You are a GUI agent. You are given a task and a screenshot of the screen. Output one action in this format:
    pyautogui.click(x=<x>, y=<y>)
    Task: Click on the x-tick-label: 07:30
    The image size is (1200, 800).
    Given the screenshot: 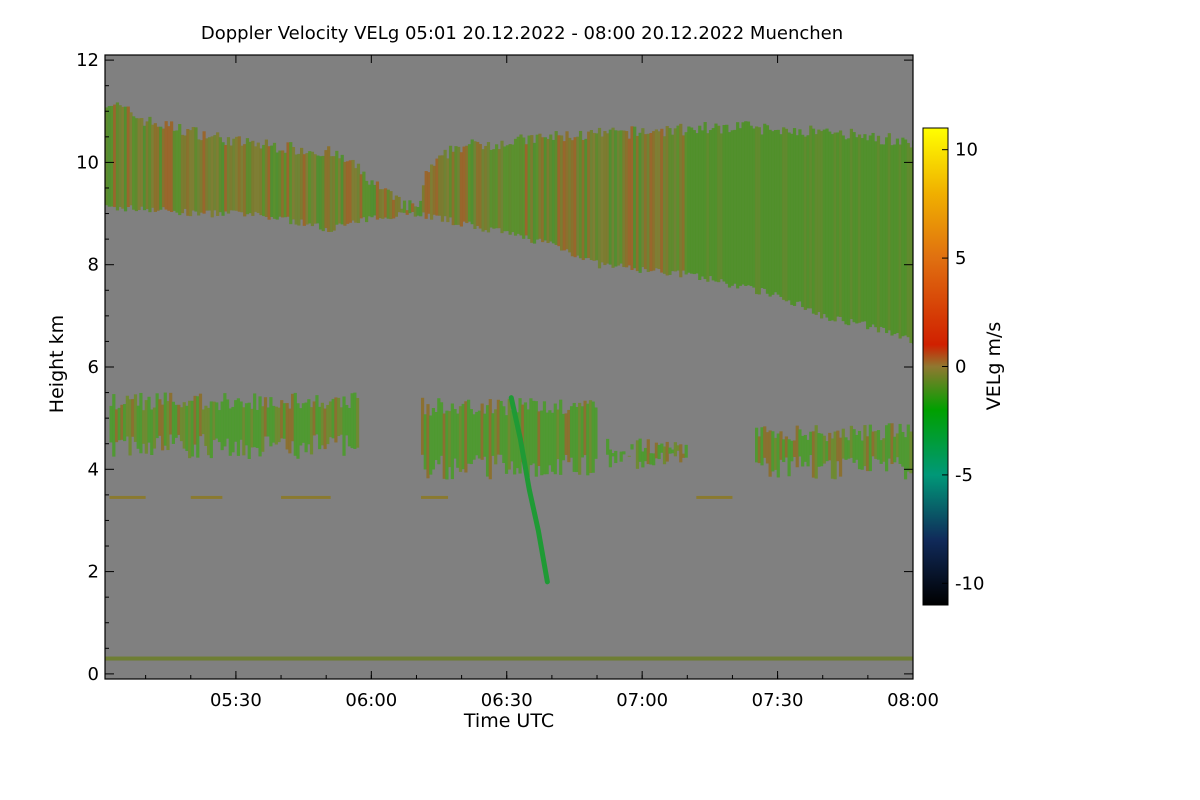 What is the action you would take?
    pyautogui.click(x=778, y=700)
    